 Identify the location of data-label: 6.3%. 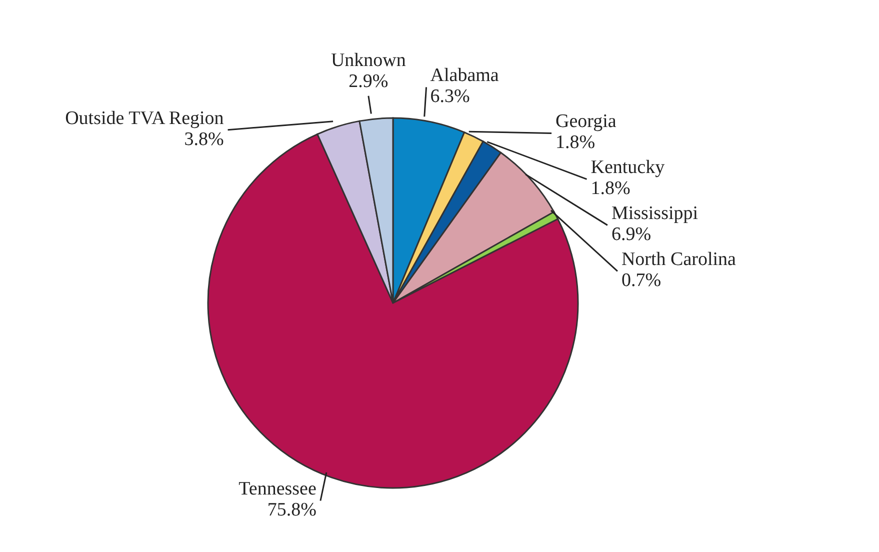
(450, 97).